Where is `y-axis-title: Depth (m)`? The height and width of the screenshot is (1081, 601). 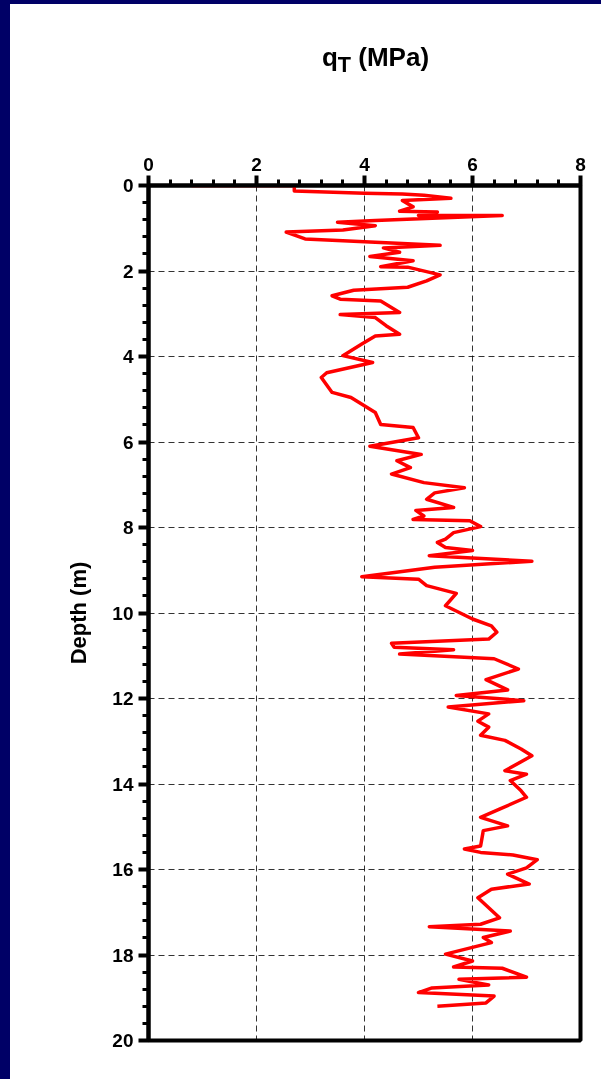
y-axis-title: Depth (m) is located at coordinates (79, 613).